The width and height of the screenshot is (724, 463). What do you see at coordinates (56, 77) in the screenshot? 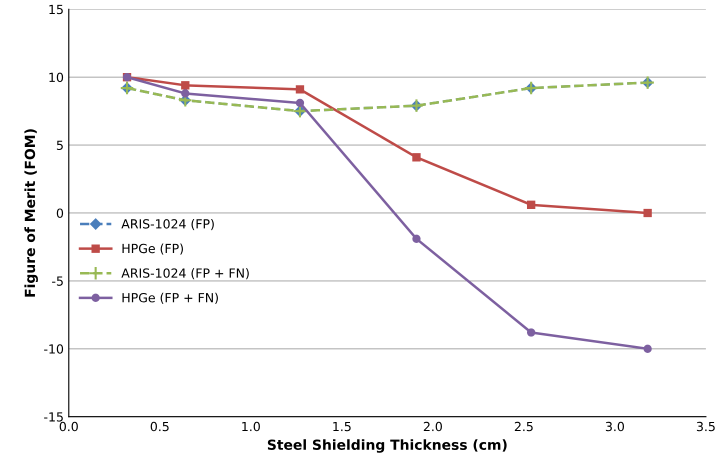
I see `y-tick-label: 10` at bounding box center [56, 77].